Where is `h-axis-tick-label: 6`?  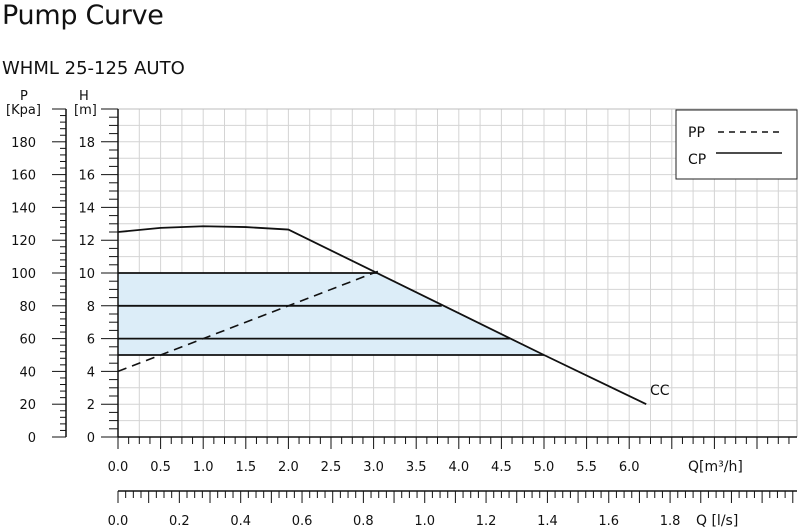
h-axis-tick-label: 6 is located at coordinates (91, 340).